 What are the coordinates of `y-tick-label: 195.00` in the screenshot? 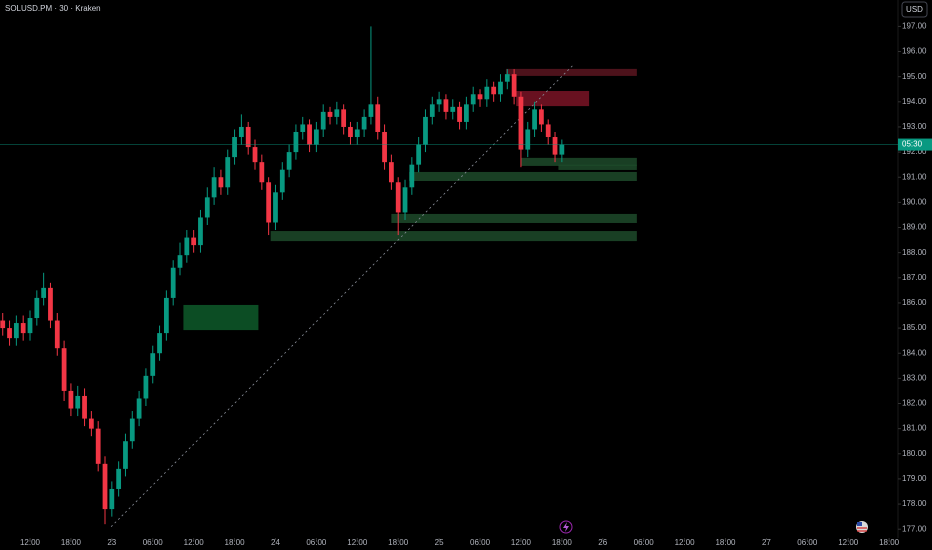 It's located at (914, 76).